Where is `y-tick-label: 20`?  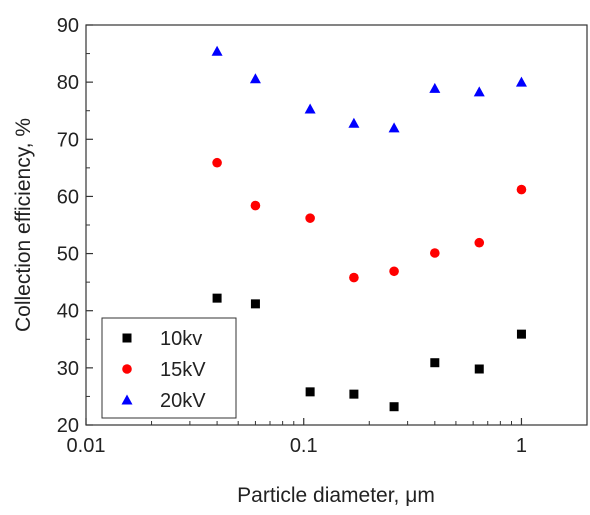
y-tick-label: 20 is located at coordinates (68, 426).